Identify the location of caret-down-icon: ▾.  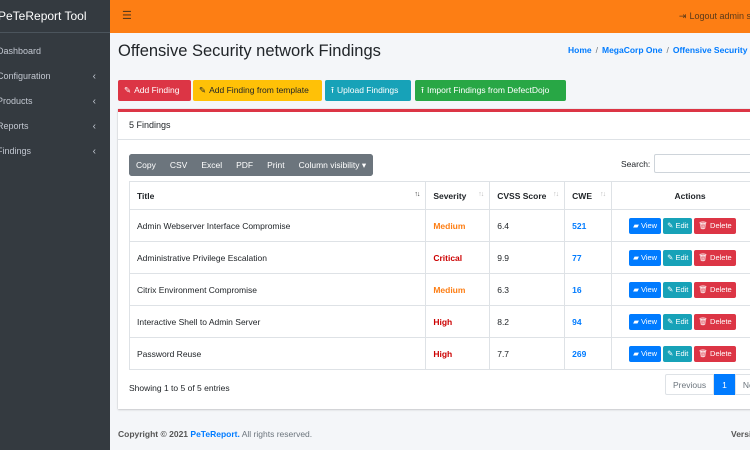
(364, 165).